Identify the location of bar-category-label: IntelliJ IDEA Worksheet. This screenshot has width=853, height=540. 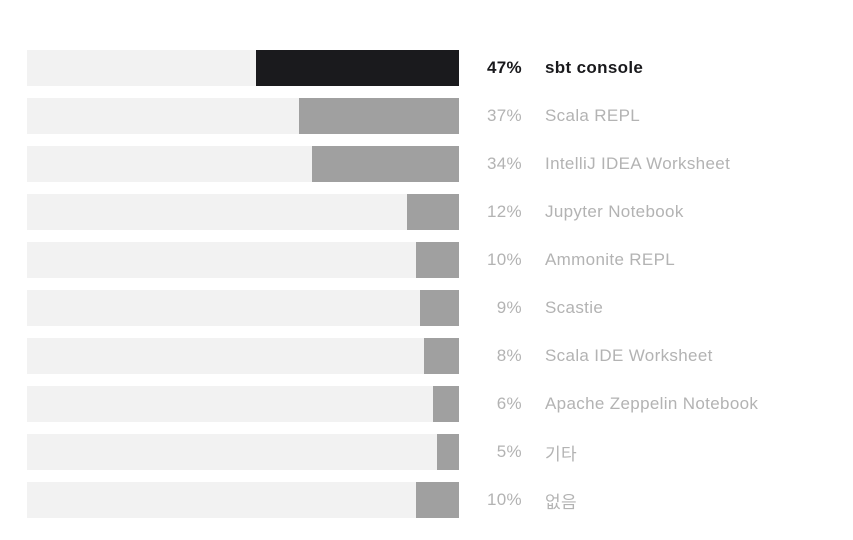
(638, 163).